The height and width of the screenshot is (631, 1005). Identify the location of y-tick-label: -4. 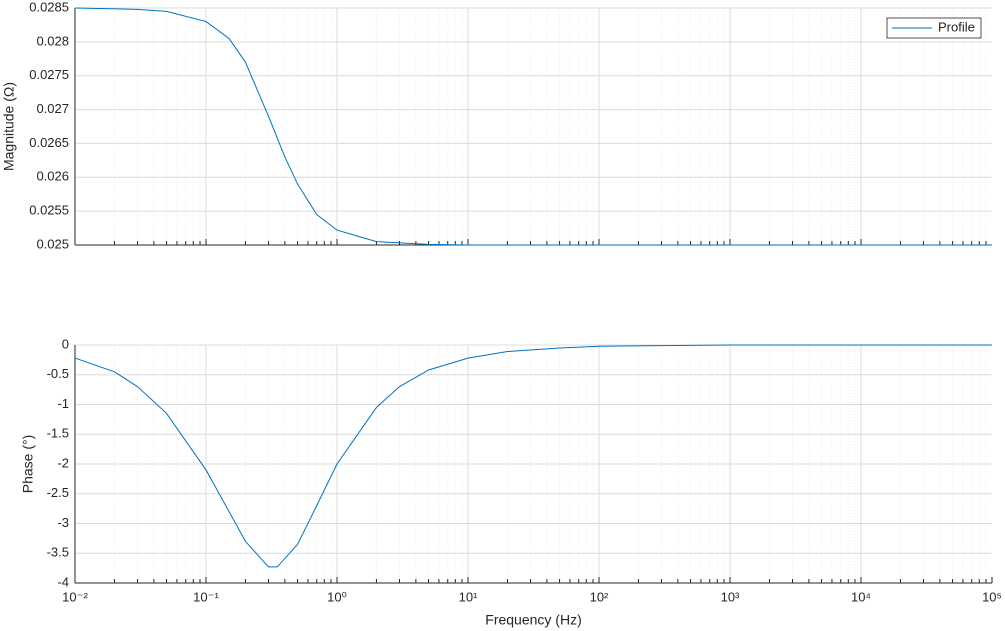
(63, 581).